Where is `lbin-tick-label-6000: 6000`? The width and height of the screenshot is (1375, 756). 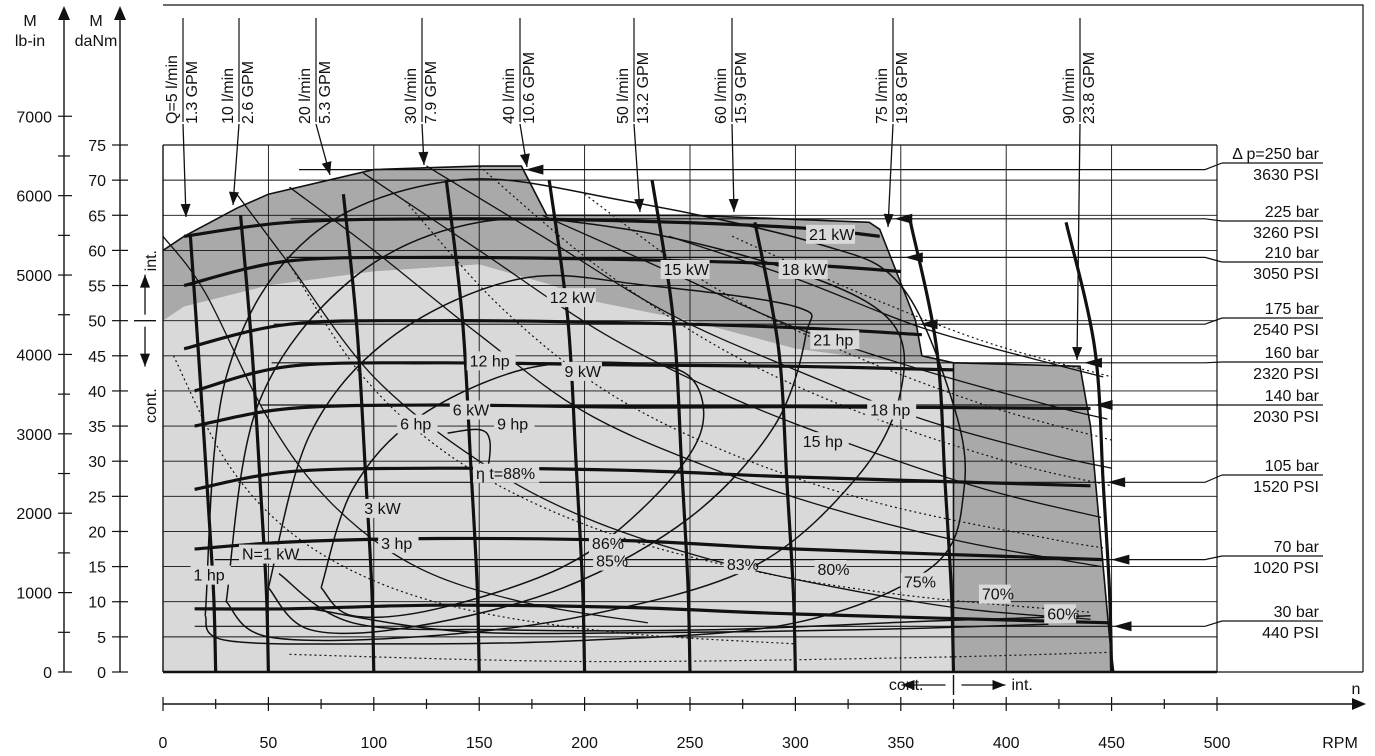 lbin-tick-label-6000: 6000 is located at coordinates (34, 197).